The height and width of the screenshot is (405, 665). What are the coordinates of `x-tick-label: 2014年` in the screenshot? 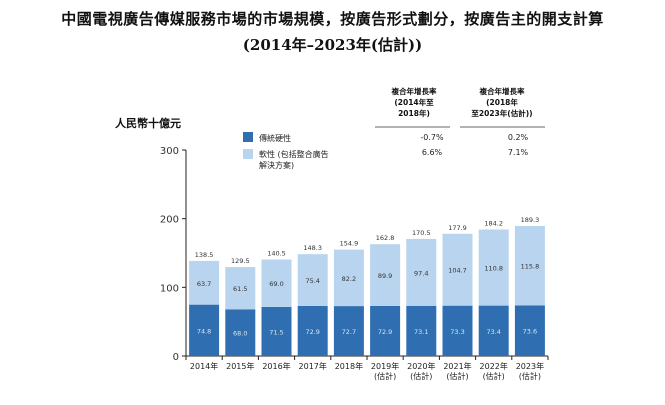 It's located at (204, 366).